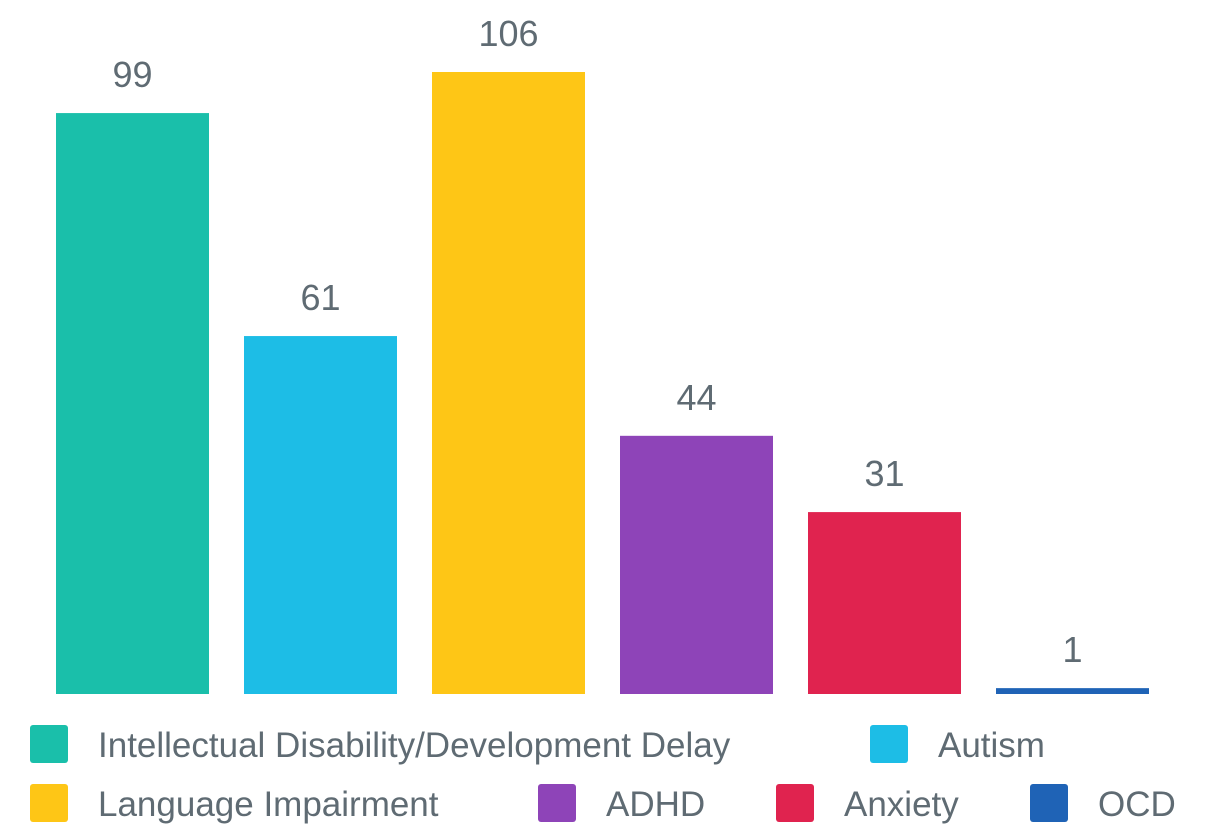 Image resolution: width=1220 pixels, height=829 pixels. I want to click on legend-label-3: ADHD, so click(655, 804).